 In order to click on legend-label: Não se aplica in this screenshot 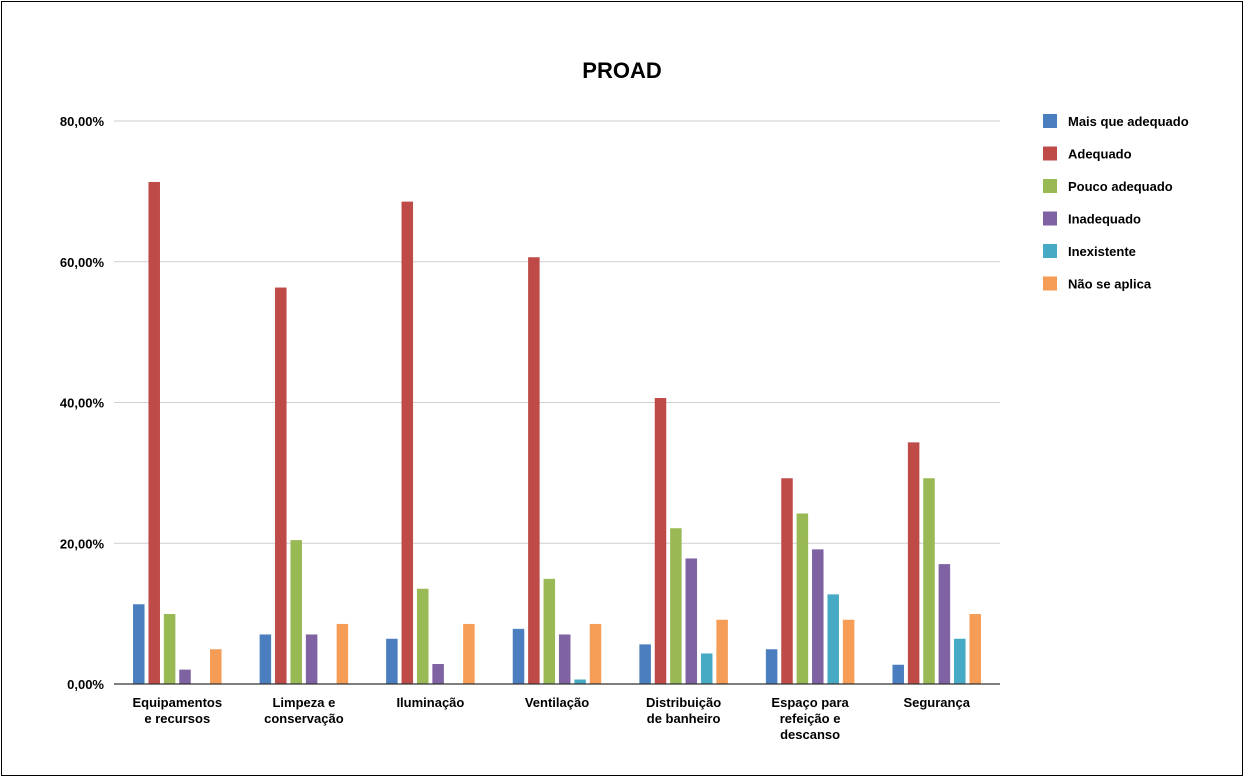, I will do `click(1110, 284)`.